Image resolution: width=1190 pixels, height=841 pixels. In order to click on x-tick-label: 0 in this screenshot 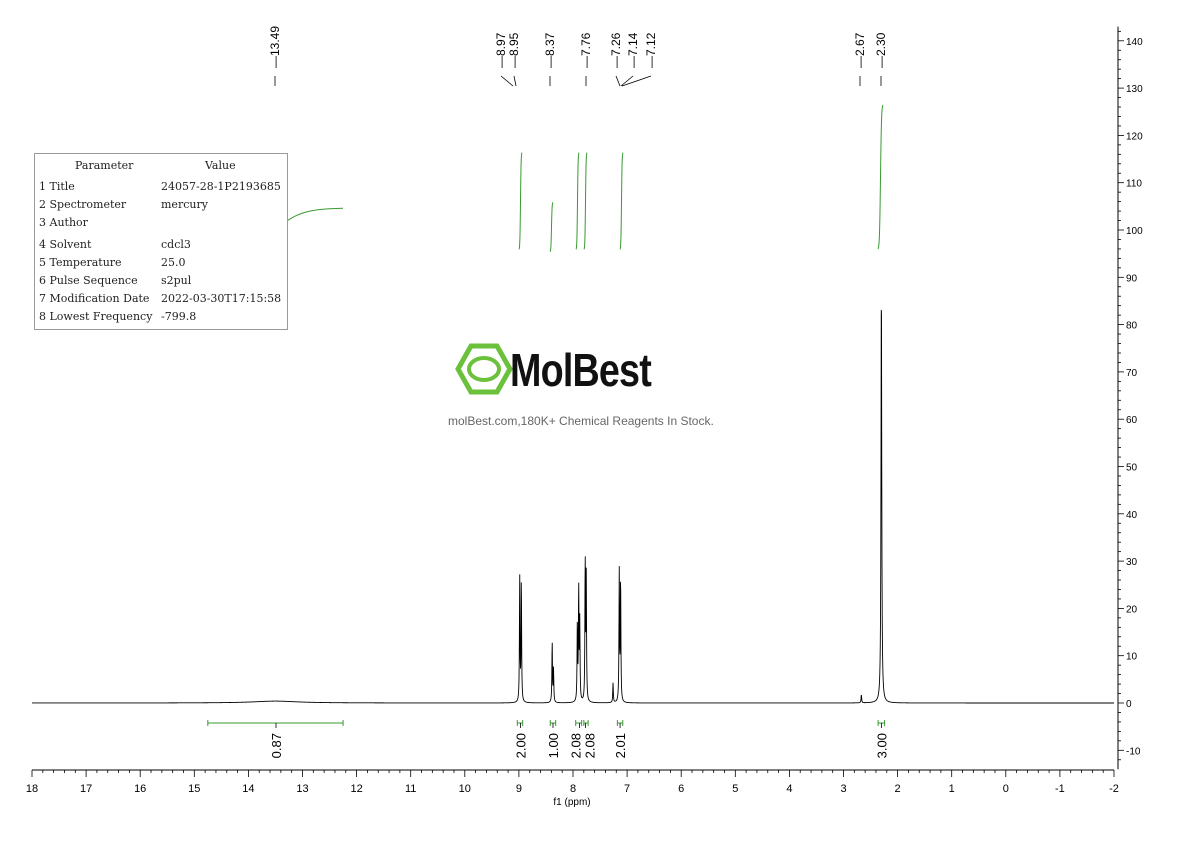, I will do `click(1006, 789)`.